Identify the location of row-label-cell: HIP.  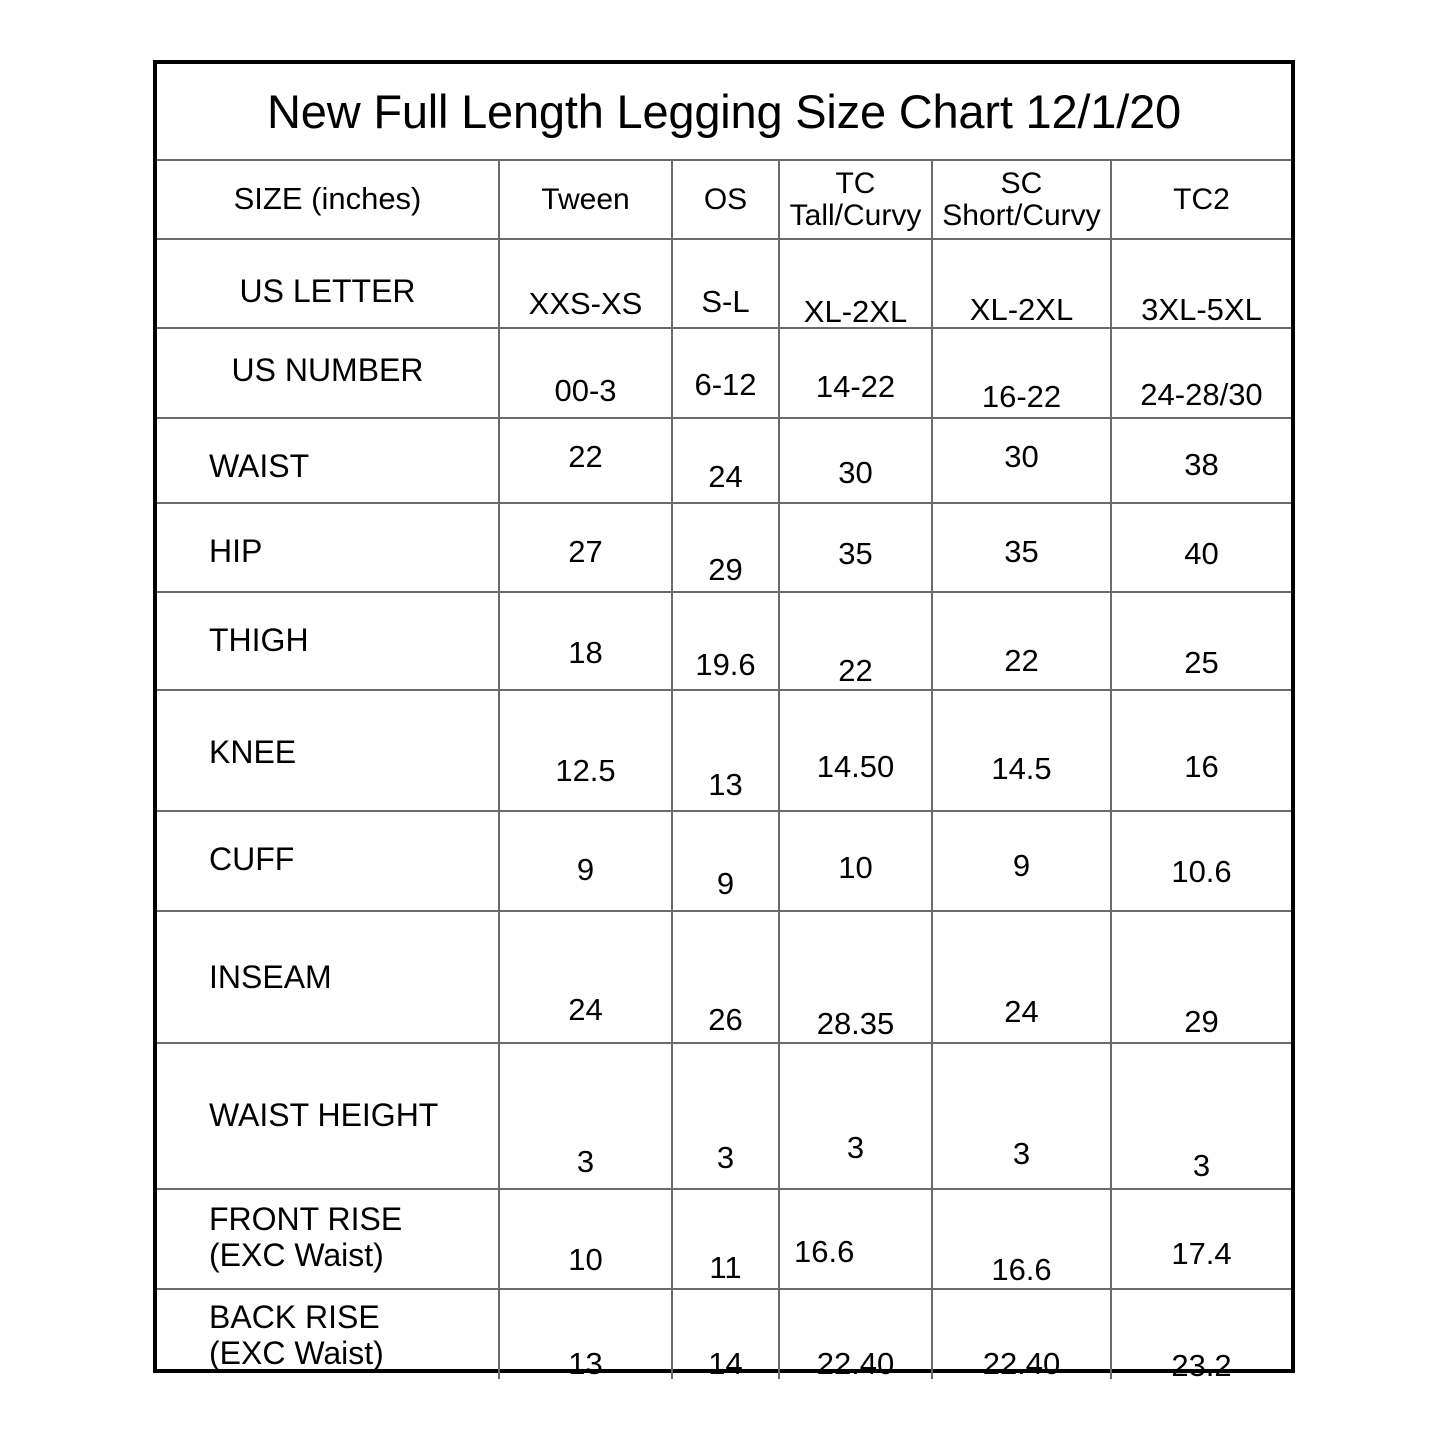
(328, 547).